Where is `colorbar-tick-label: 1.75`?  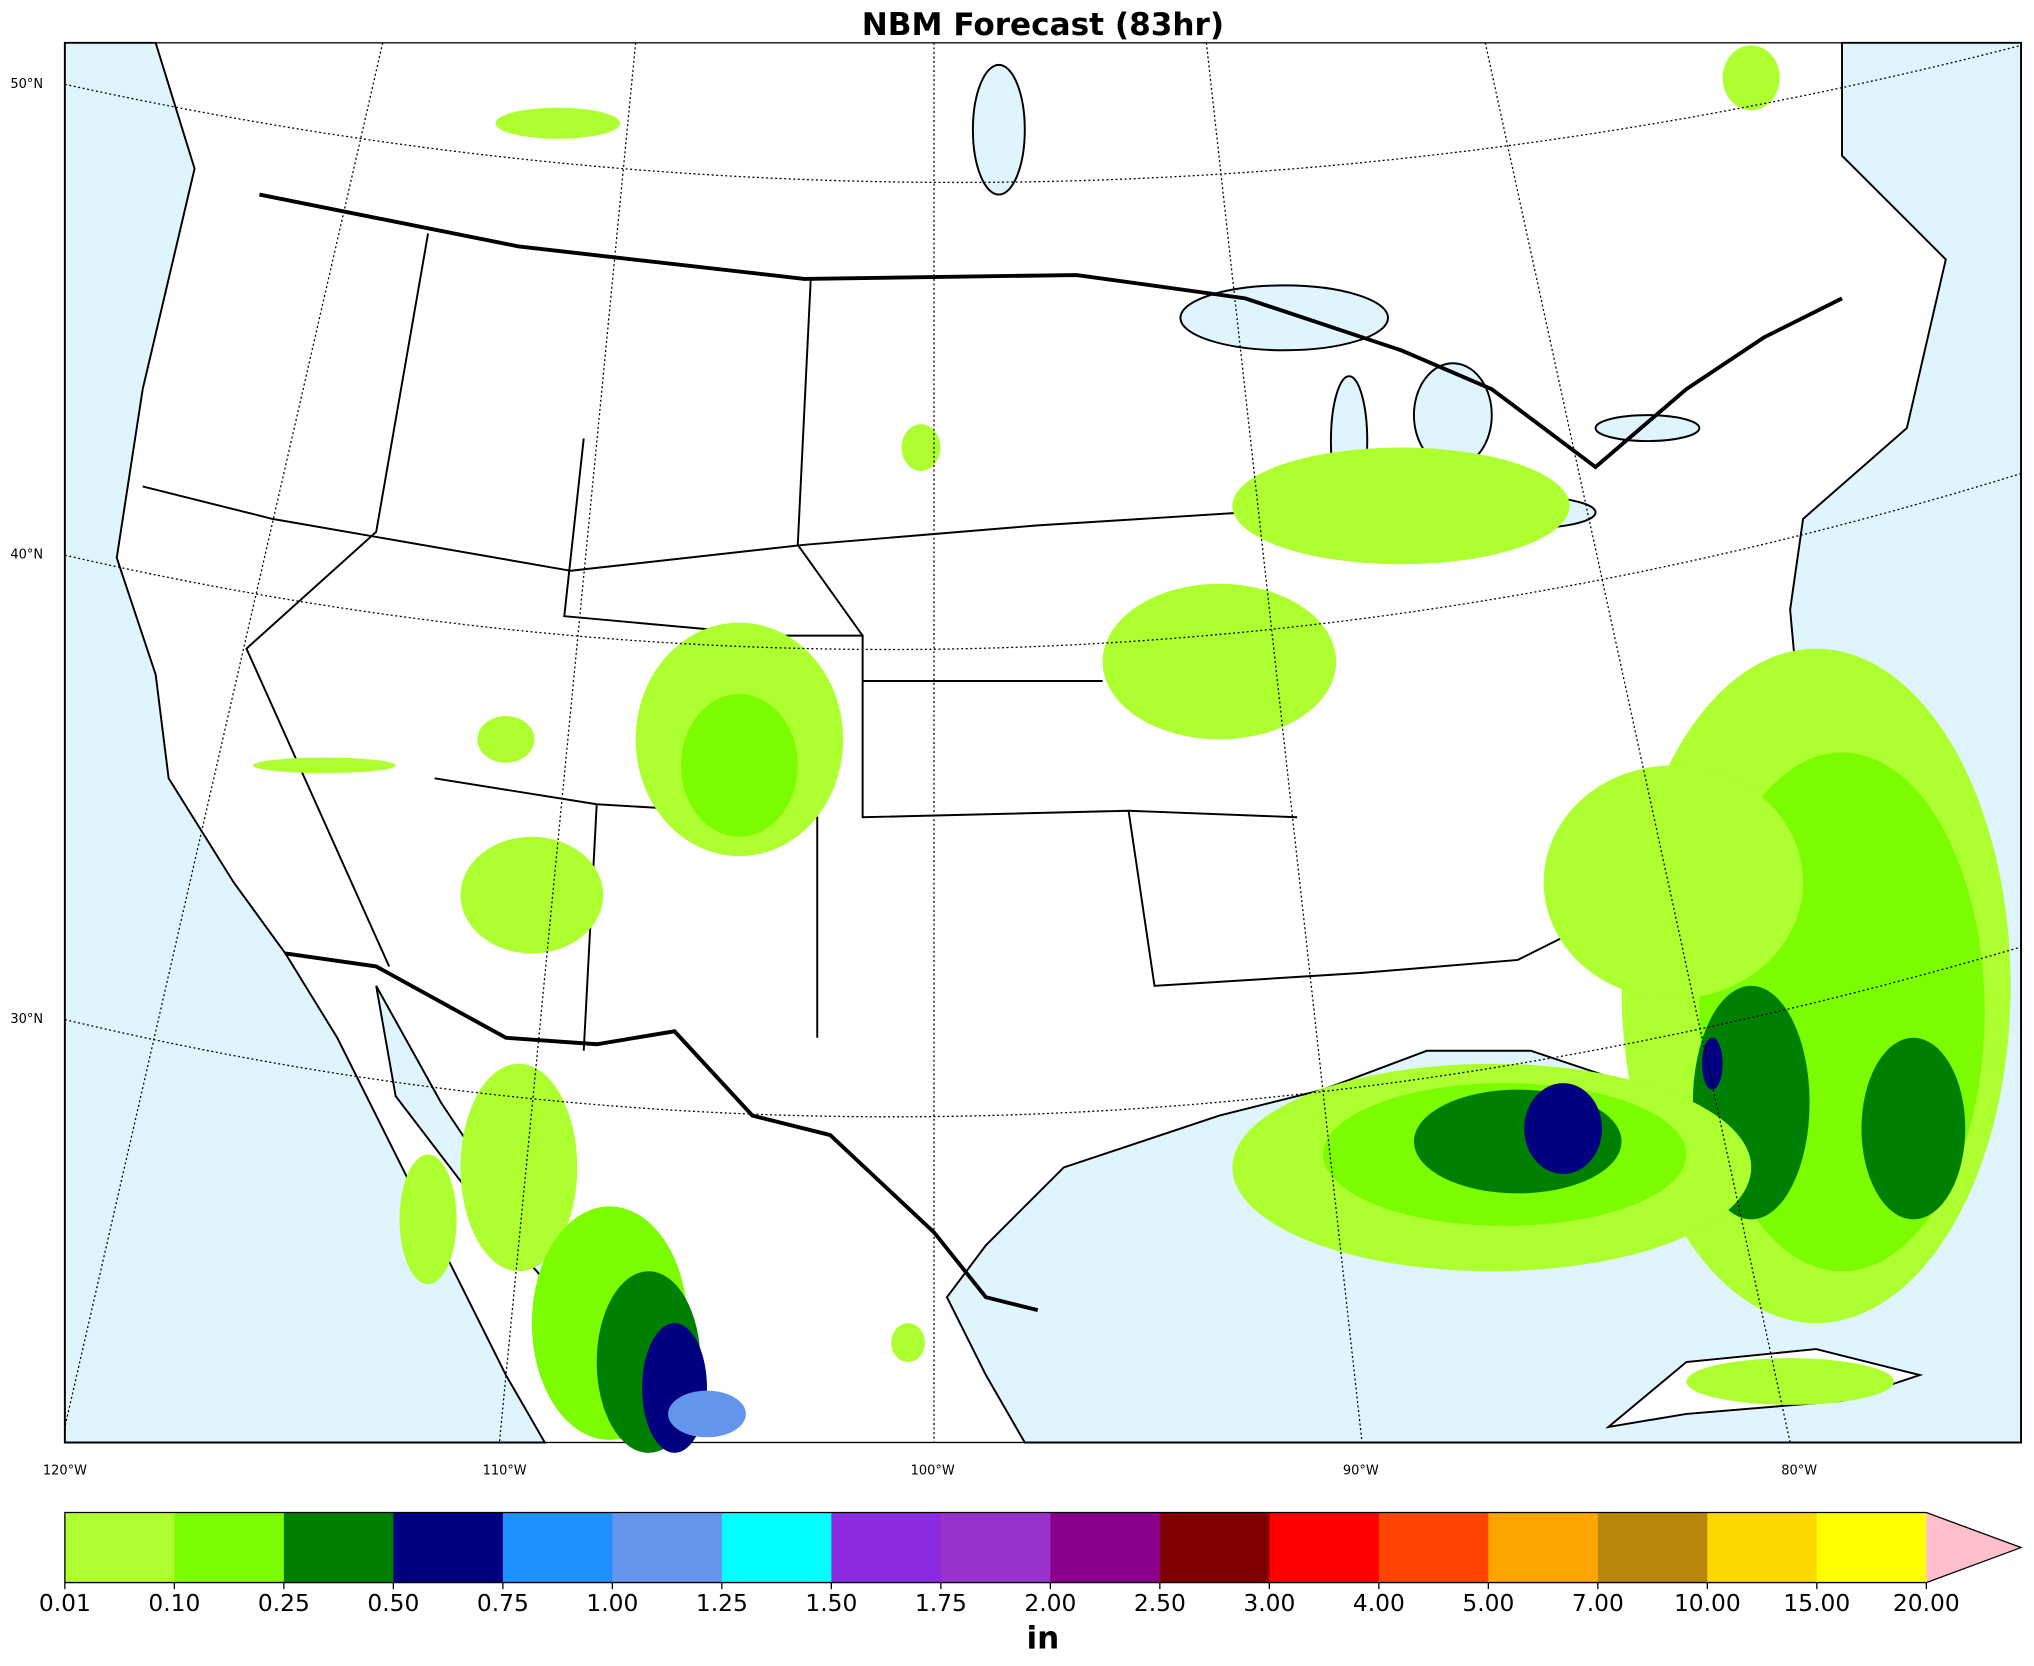
colorbar-tick-label: 1.75 is located at coordinates (941, 1603).